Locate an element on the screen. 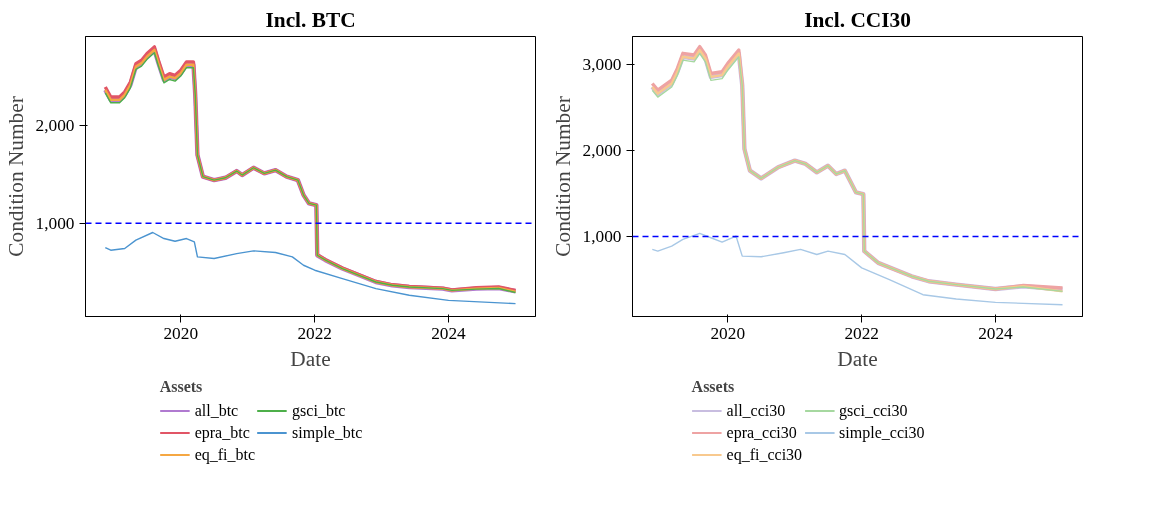 This screenshot has width=1162, height=516. legend-label: all_btc is located at coordinates (216, 410).